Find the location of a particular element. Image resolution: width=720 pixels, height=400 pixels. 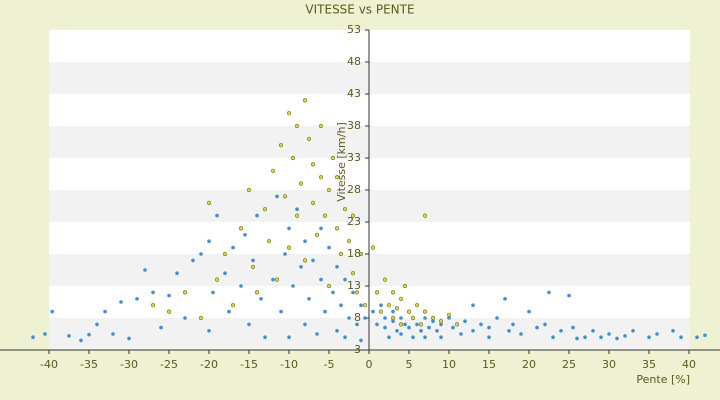

x-tick-label: 20 is located at coordinates (529, 364).